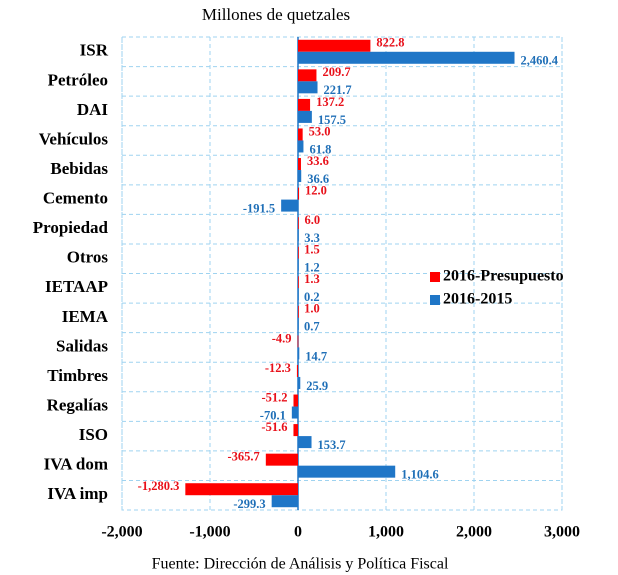 Image resolution: width=618 pixels, height=575 pixels. What do you see at coordinates (312, 309) in the screenshot?
I see `value-label: 1.0` at bounding box center [312, 309].